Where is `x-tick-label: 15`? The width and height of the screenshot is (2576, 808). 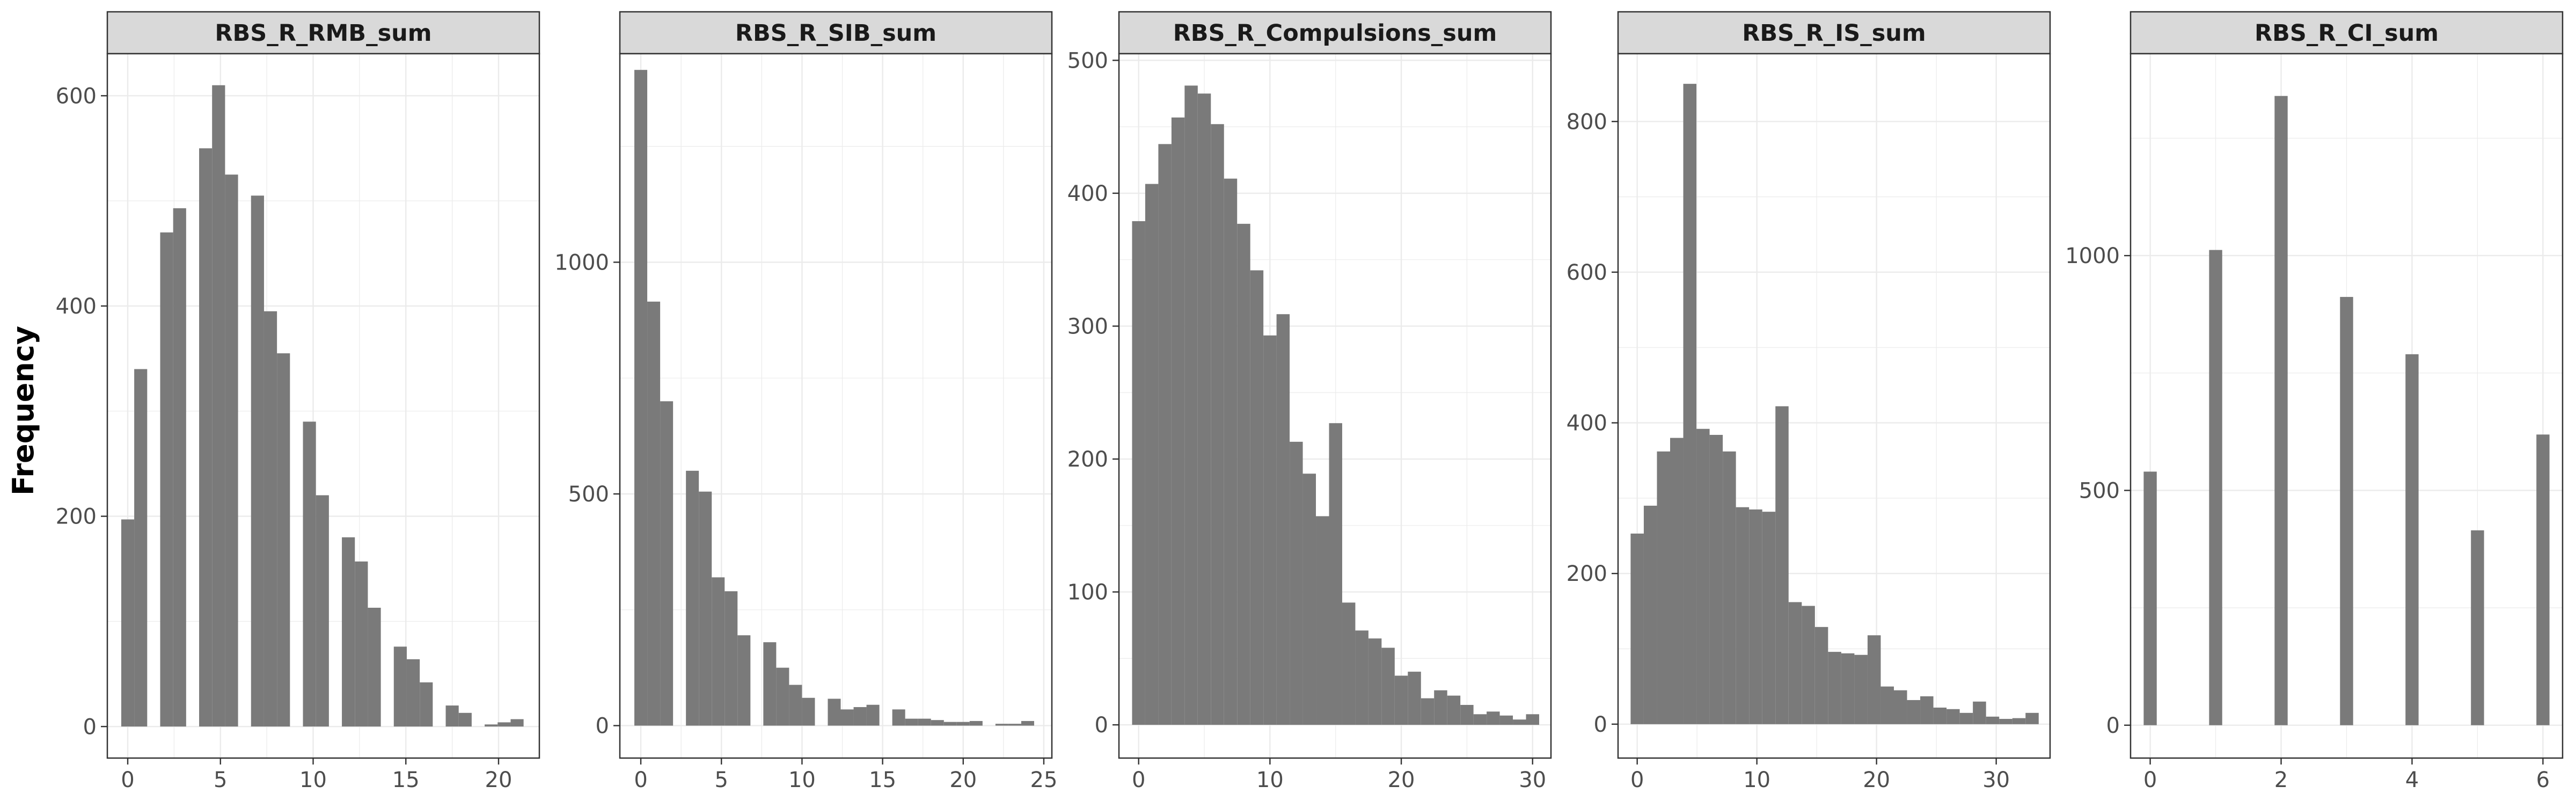 x-tick-label: 15 is located at coordinates (882, 780).